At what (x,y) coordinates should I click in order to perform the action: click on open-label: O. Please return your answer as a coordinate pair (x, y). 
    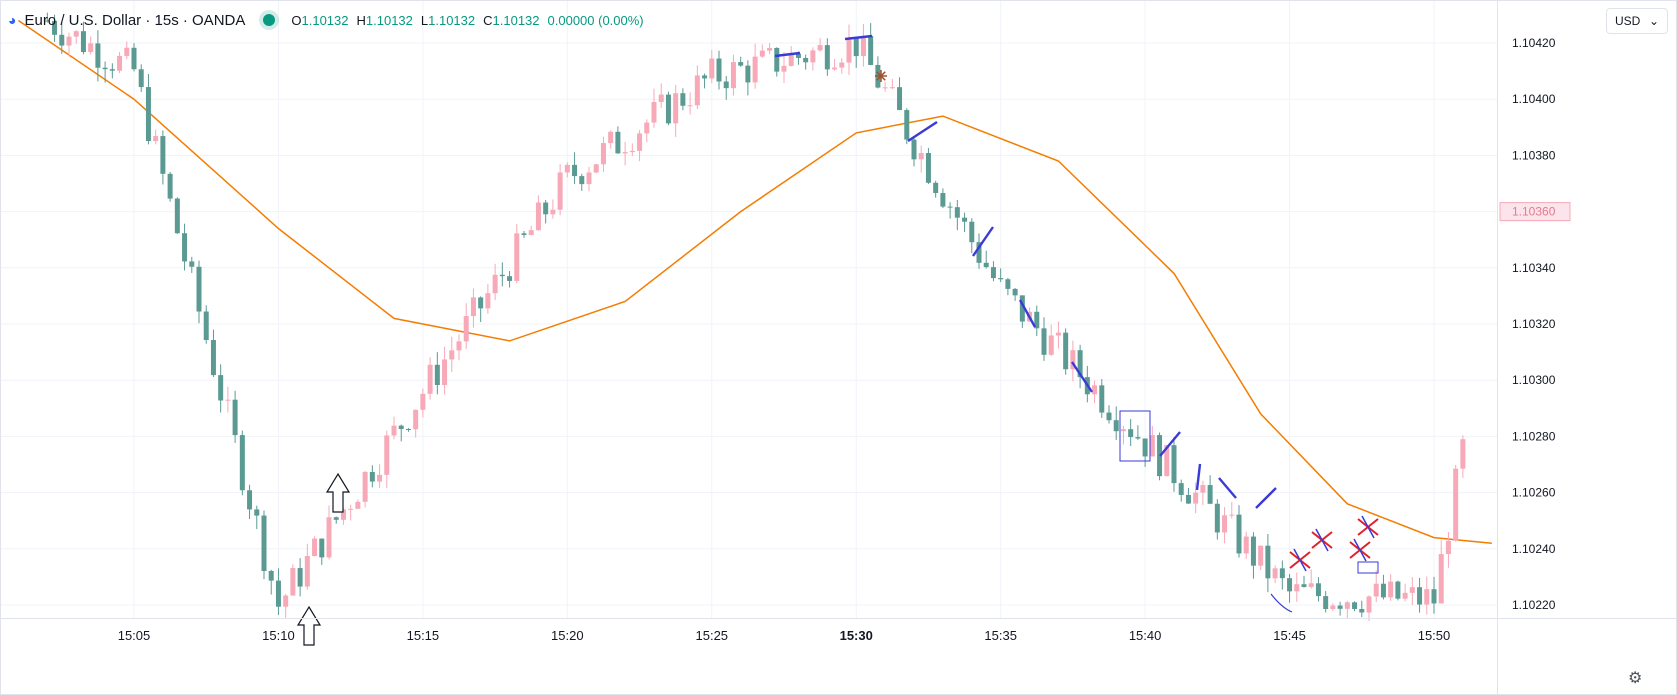
    Looking at the image, I should click on (296, 20).